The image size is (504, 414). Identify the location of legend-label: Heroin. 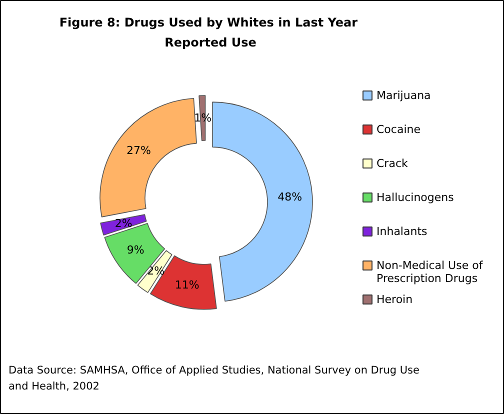
(394, 299).